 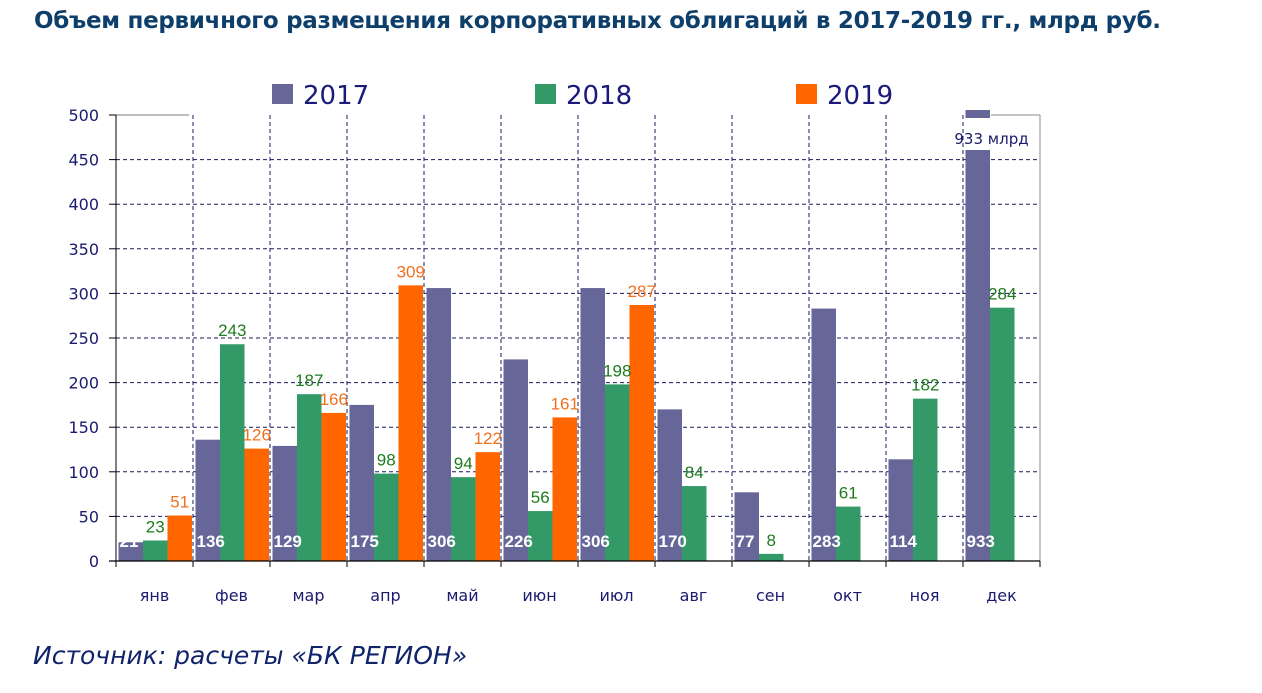 What do you see at coordinates (256, 504) in the screenshot?
I see `bar-2019-фев` at bounding box center [256, 504].